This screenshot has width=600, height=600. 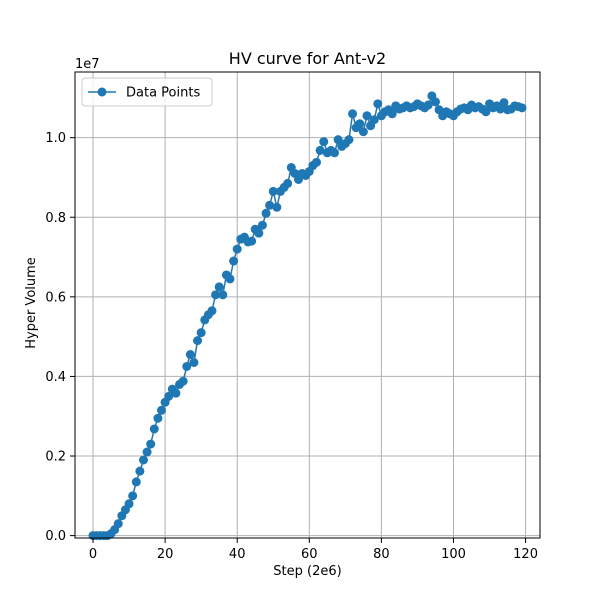 What do you see at coordinates (307, 571) in the screenshot?
I see `x-axis-label: Step (2e6)` at bounding box center [307, 571].